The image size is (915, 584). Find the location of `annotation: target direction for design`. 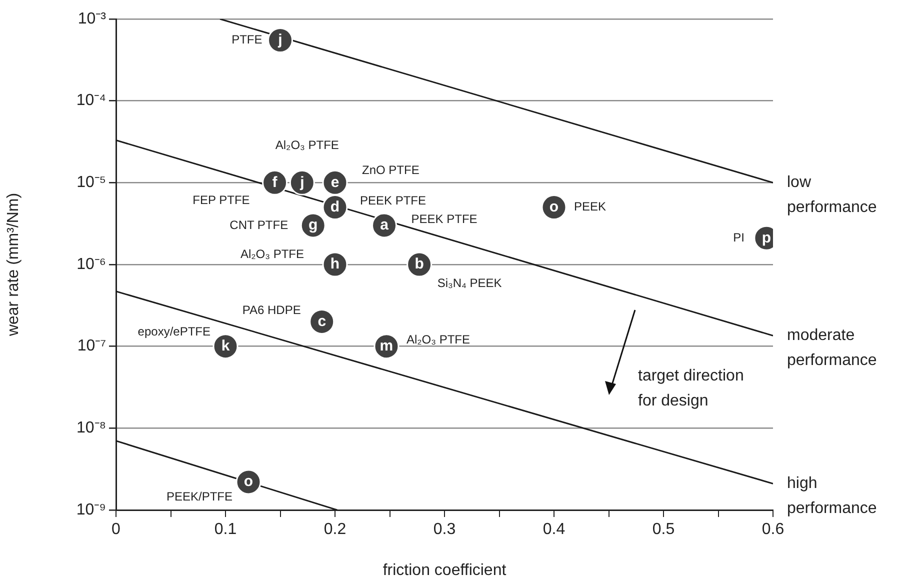

annotation: target direction for design is located at coordinates (691, 388).